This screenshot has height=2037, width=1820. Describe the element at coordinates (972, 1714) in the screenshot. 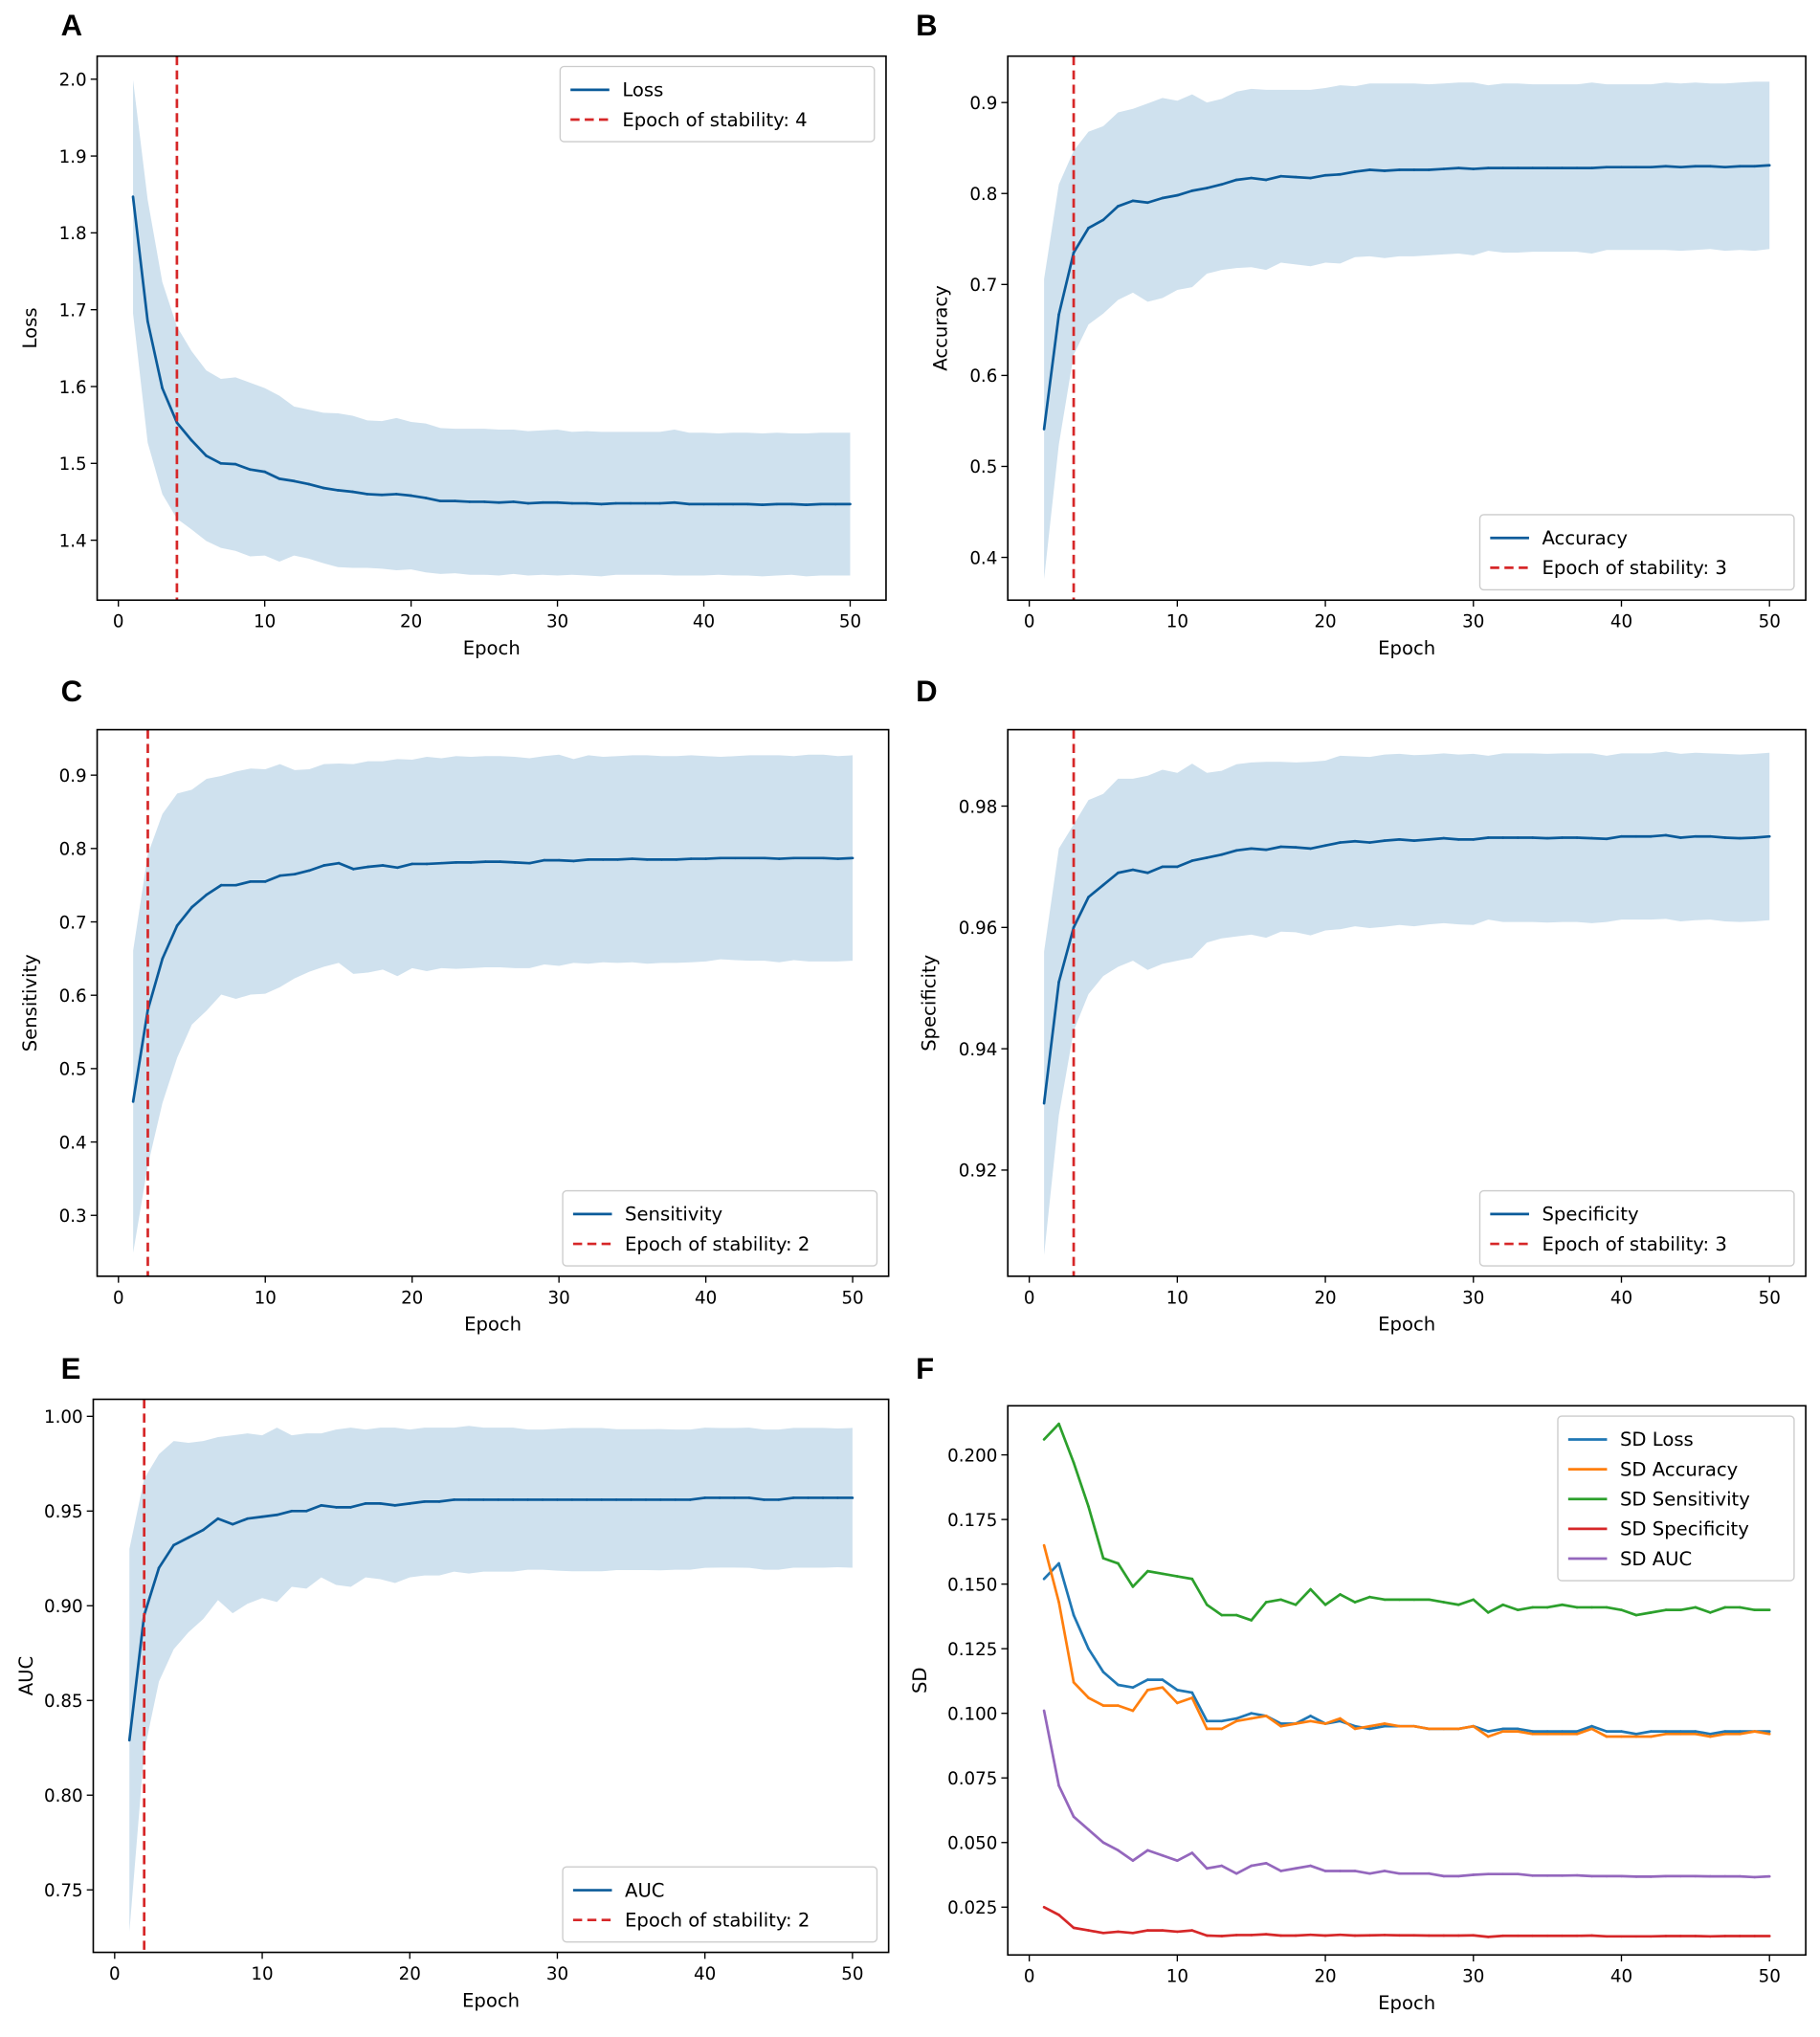

I see `y-tick-label: 0.100` at that location.